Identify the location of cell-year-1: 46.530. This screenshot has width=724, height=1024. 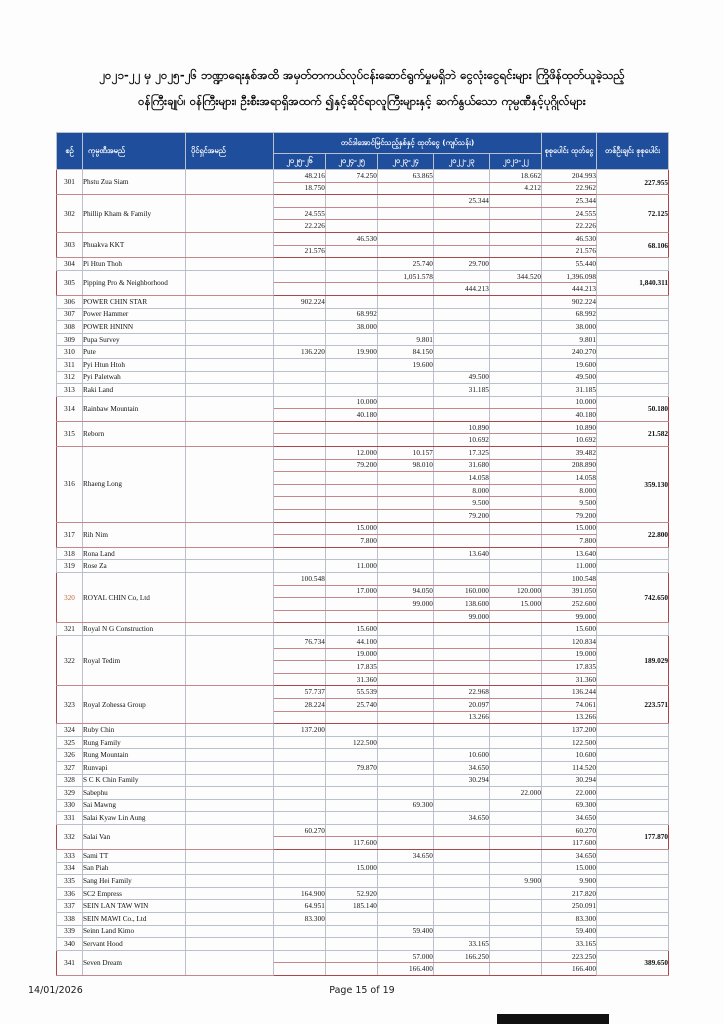
(351, 238).